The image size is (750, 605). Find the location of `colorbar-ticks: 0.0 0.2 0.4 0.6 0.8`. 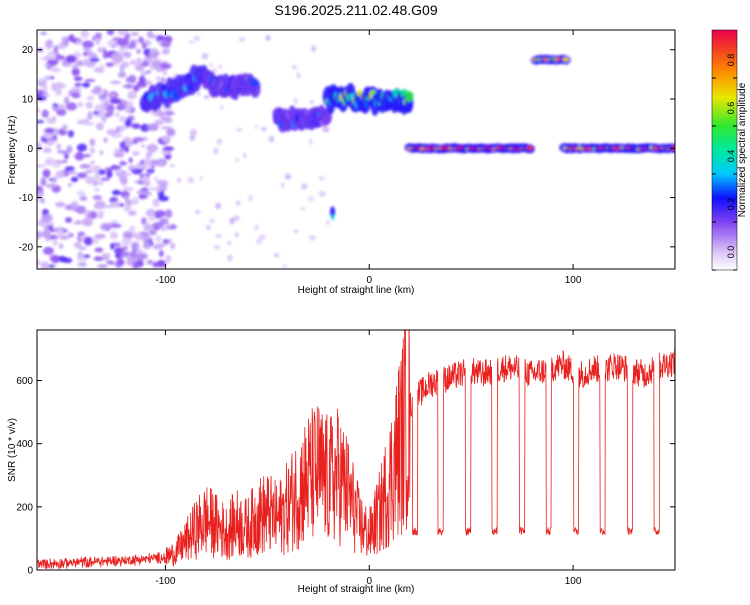

colorbar-ticks: 0.0 0.2 0.4 0.6 0.8 is located at coordinates (724, 162).